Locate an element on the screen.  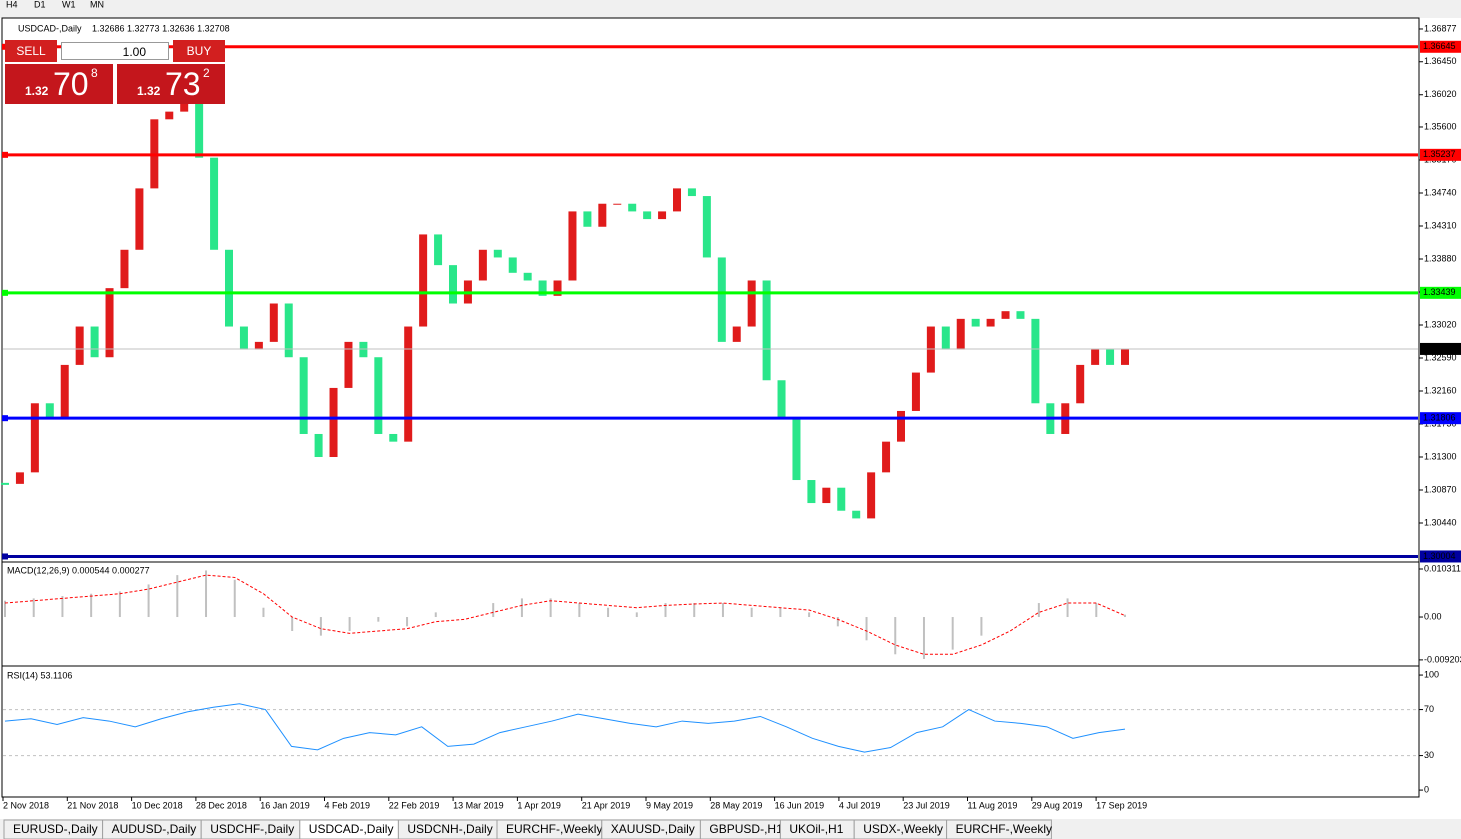
y-tick-label: 0 is located at coordinates (1426, 789).